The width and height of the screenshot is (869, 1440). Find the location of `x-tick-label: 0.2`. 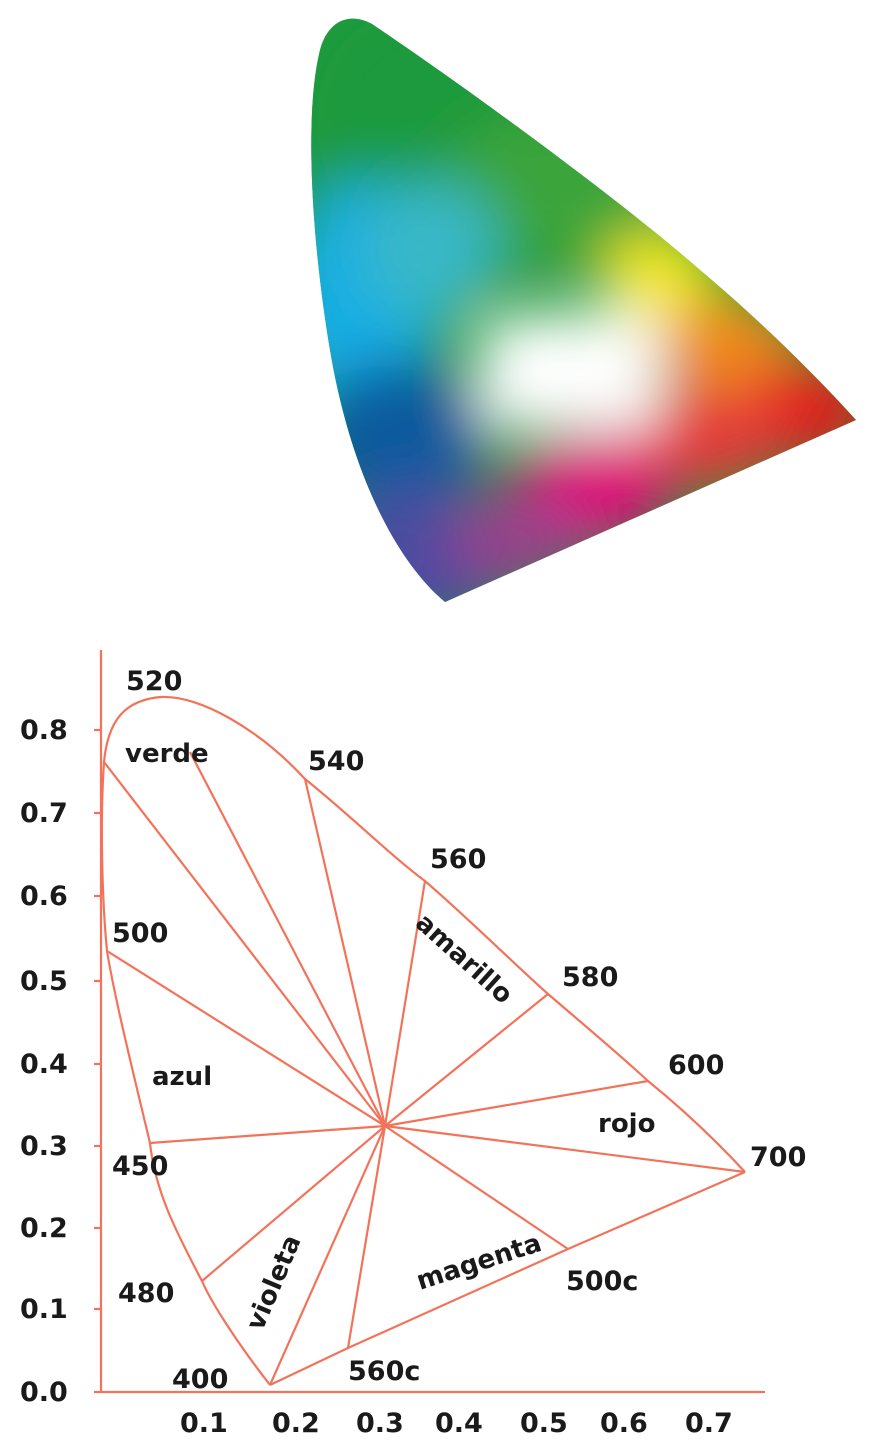

x-tick-label: 0.2 is located at coordinates (296, 1423).